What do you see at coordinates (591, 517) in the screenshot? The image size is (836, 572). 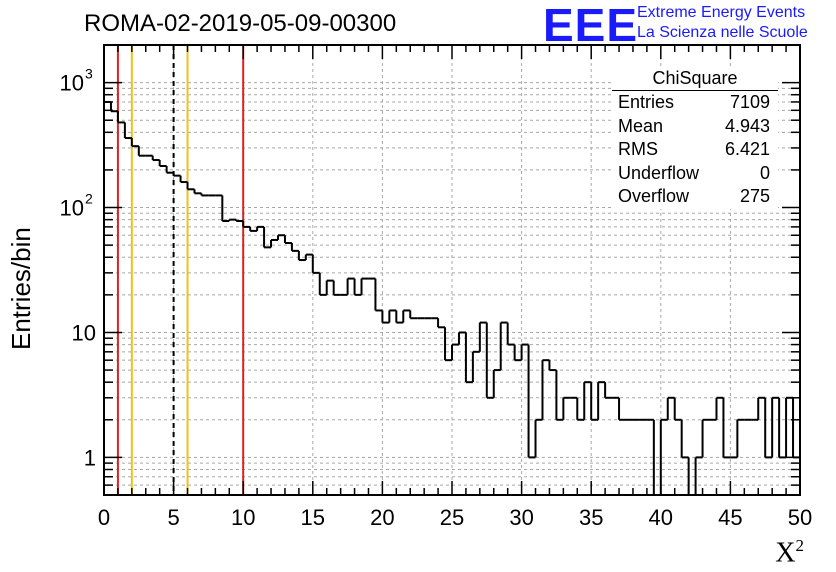 I see `x-tick-label: 35` at bounding box center [591, 517].